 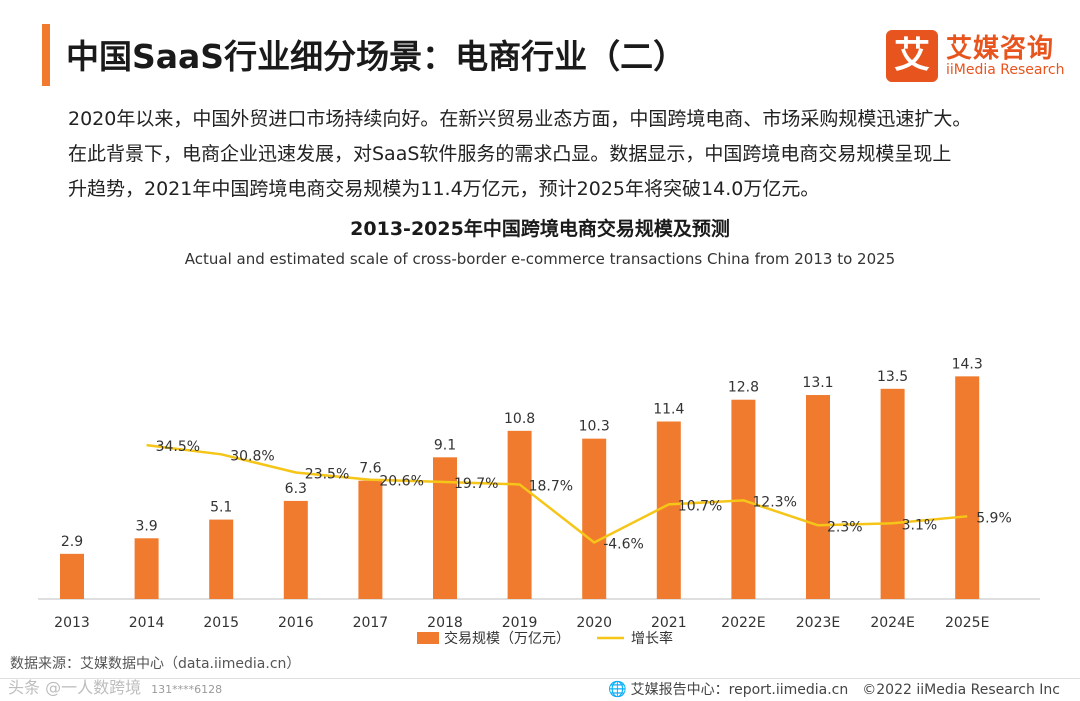 What do you see at coordinates (75, 687) in the screenshot?
I see `watermark-text: 头条 @一人数跨境` at bounding box center [75, 687].